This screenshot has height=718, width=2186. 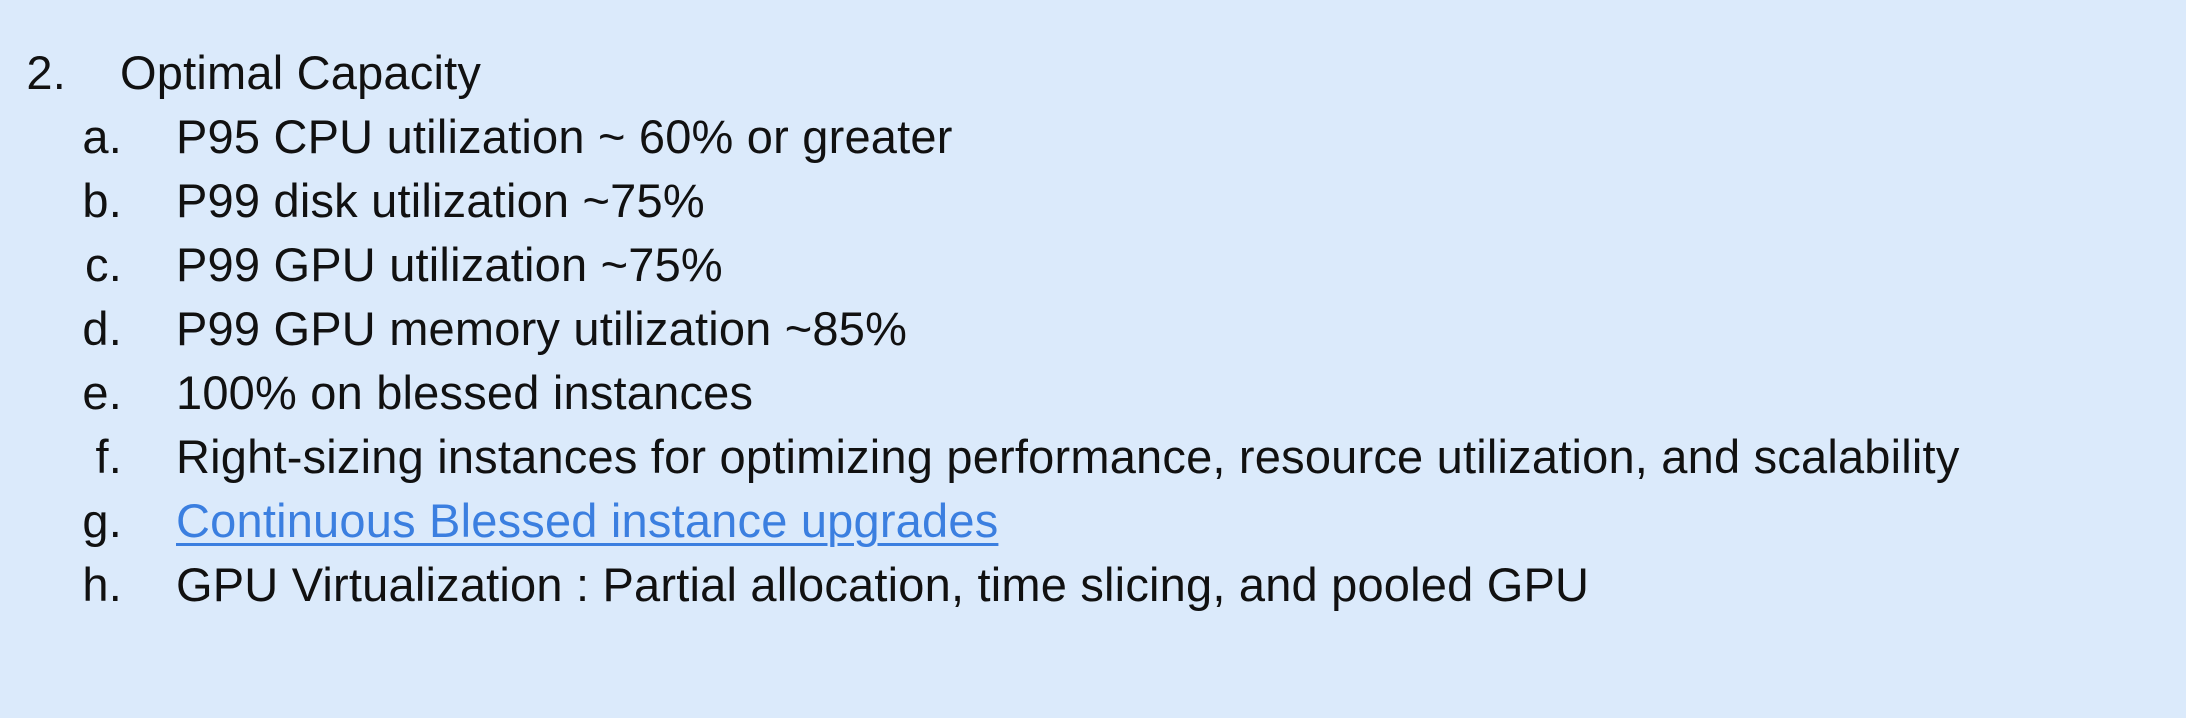 I want to click on list-item-text: P99 GPU utilization ~75%, so click(x=449, y=264).